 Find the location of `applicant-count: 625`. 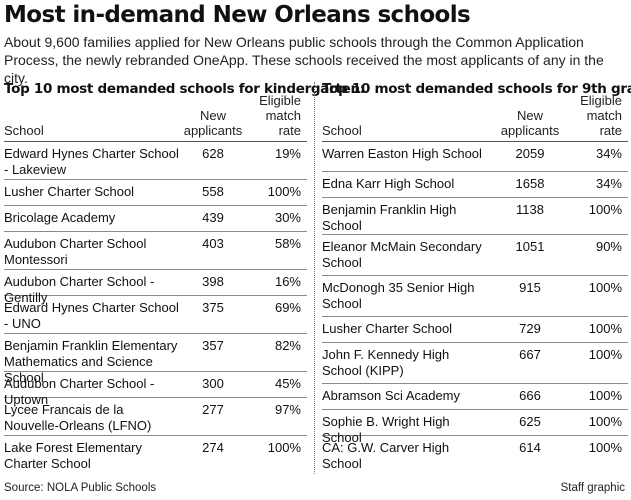

applicant-count: 625 is located at coordinates (530, 421).